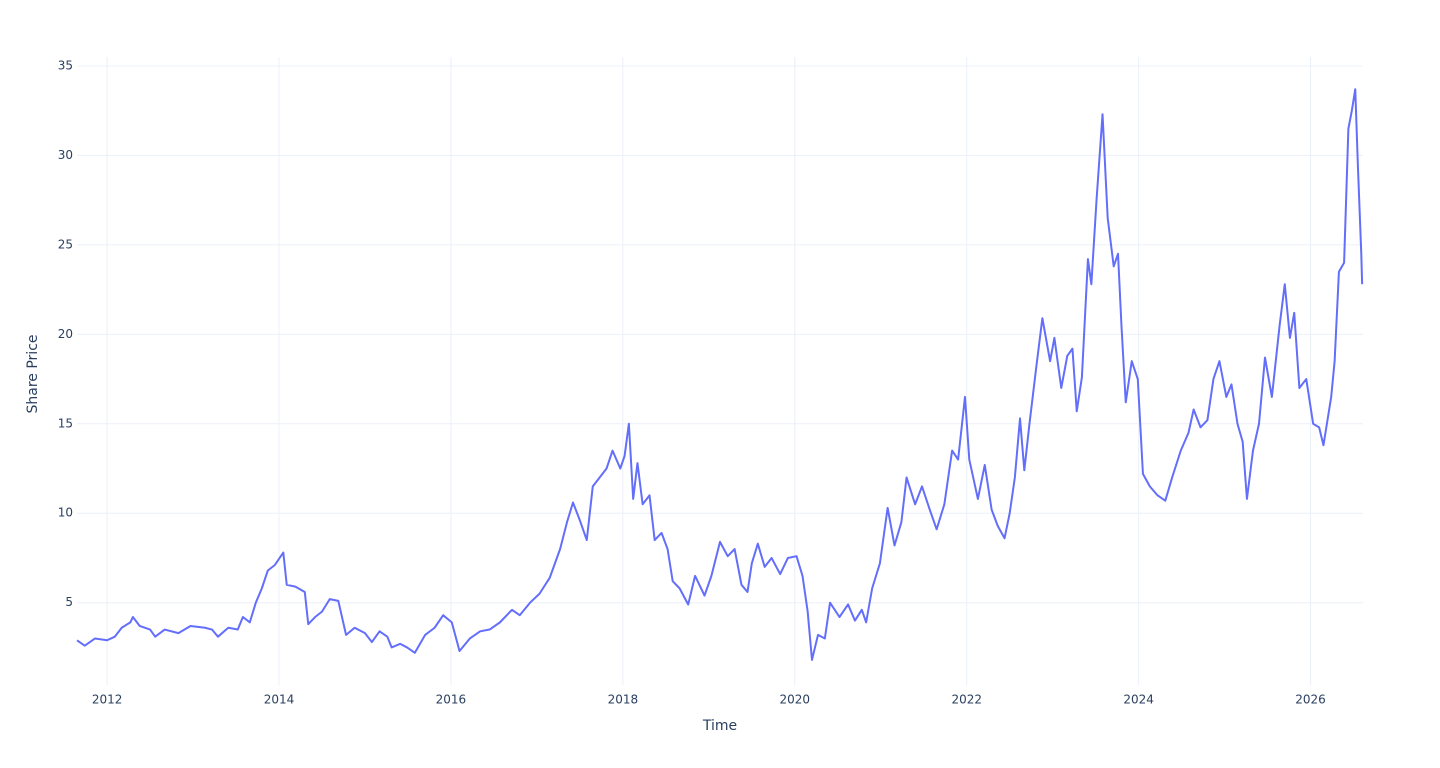 The height and width of the screenshot is (768, 1440). What do you see at coordinates (107, 700) in the screenshot?
I see `x-tick-label: 2012` at bounding box center [107, 700].